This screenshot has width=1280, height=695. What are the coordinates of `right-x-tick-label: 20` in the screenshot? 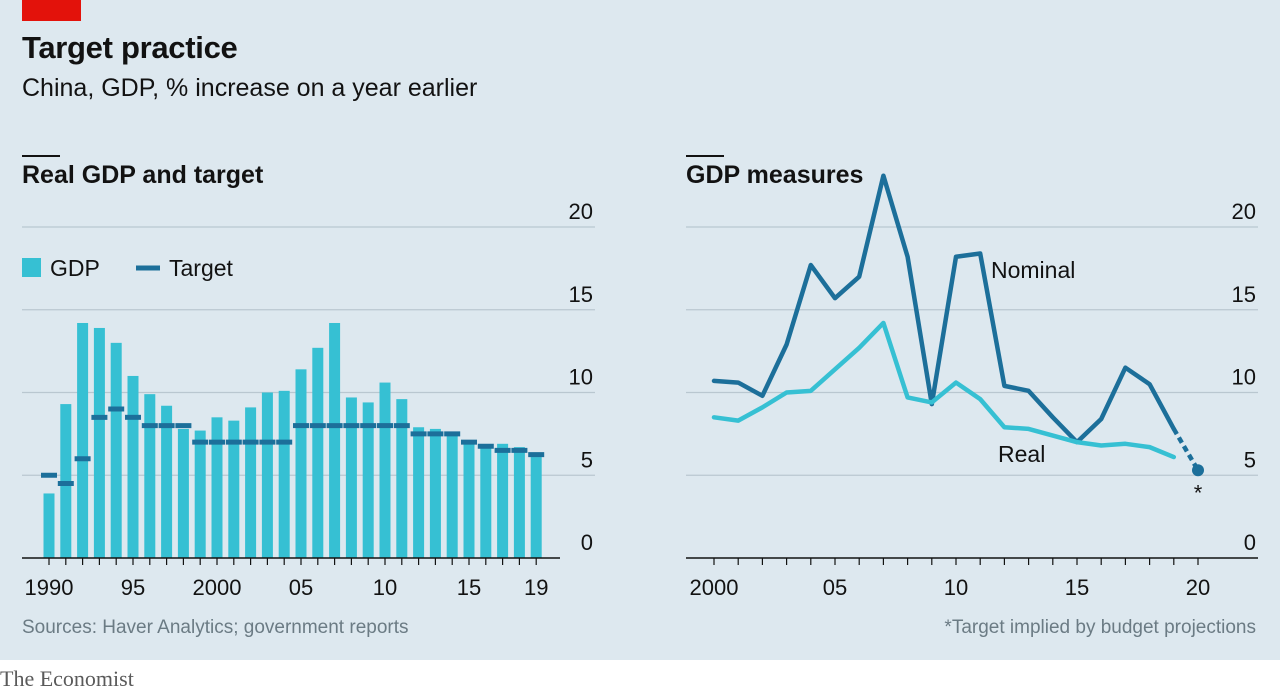 It's located at (1198, 587).